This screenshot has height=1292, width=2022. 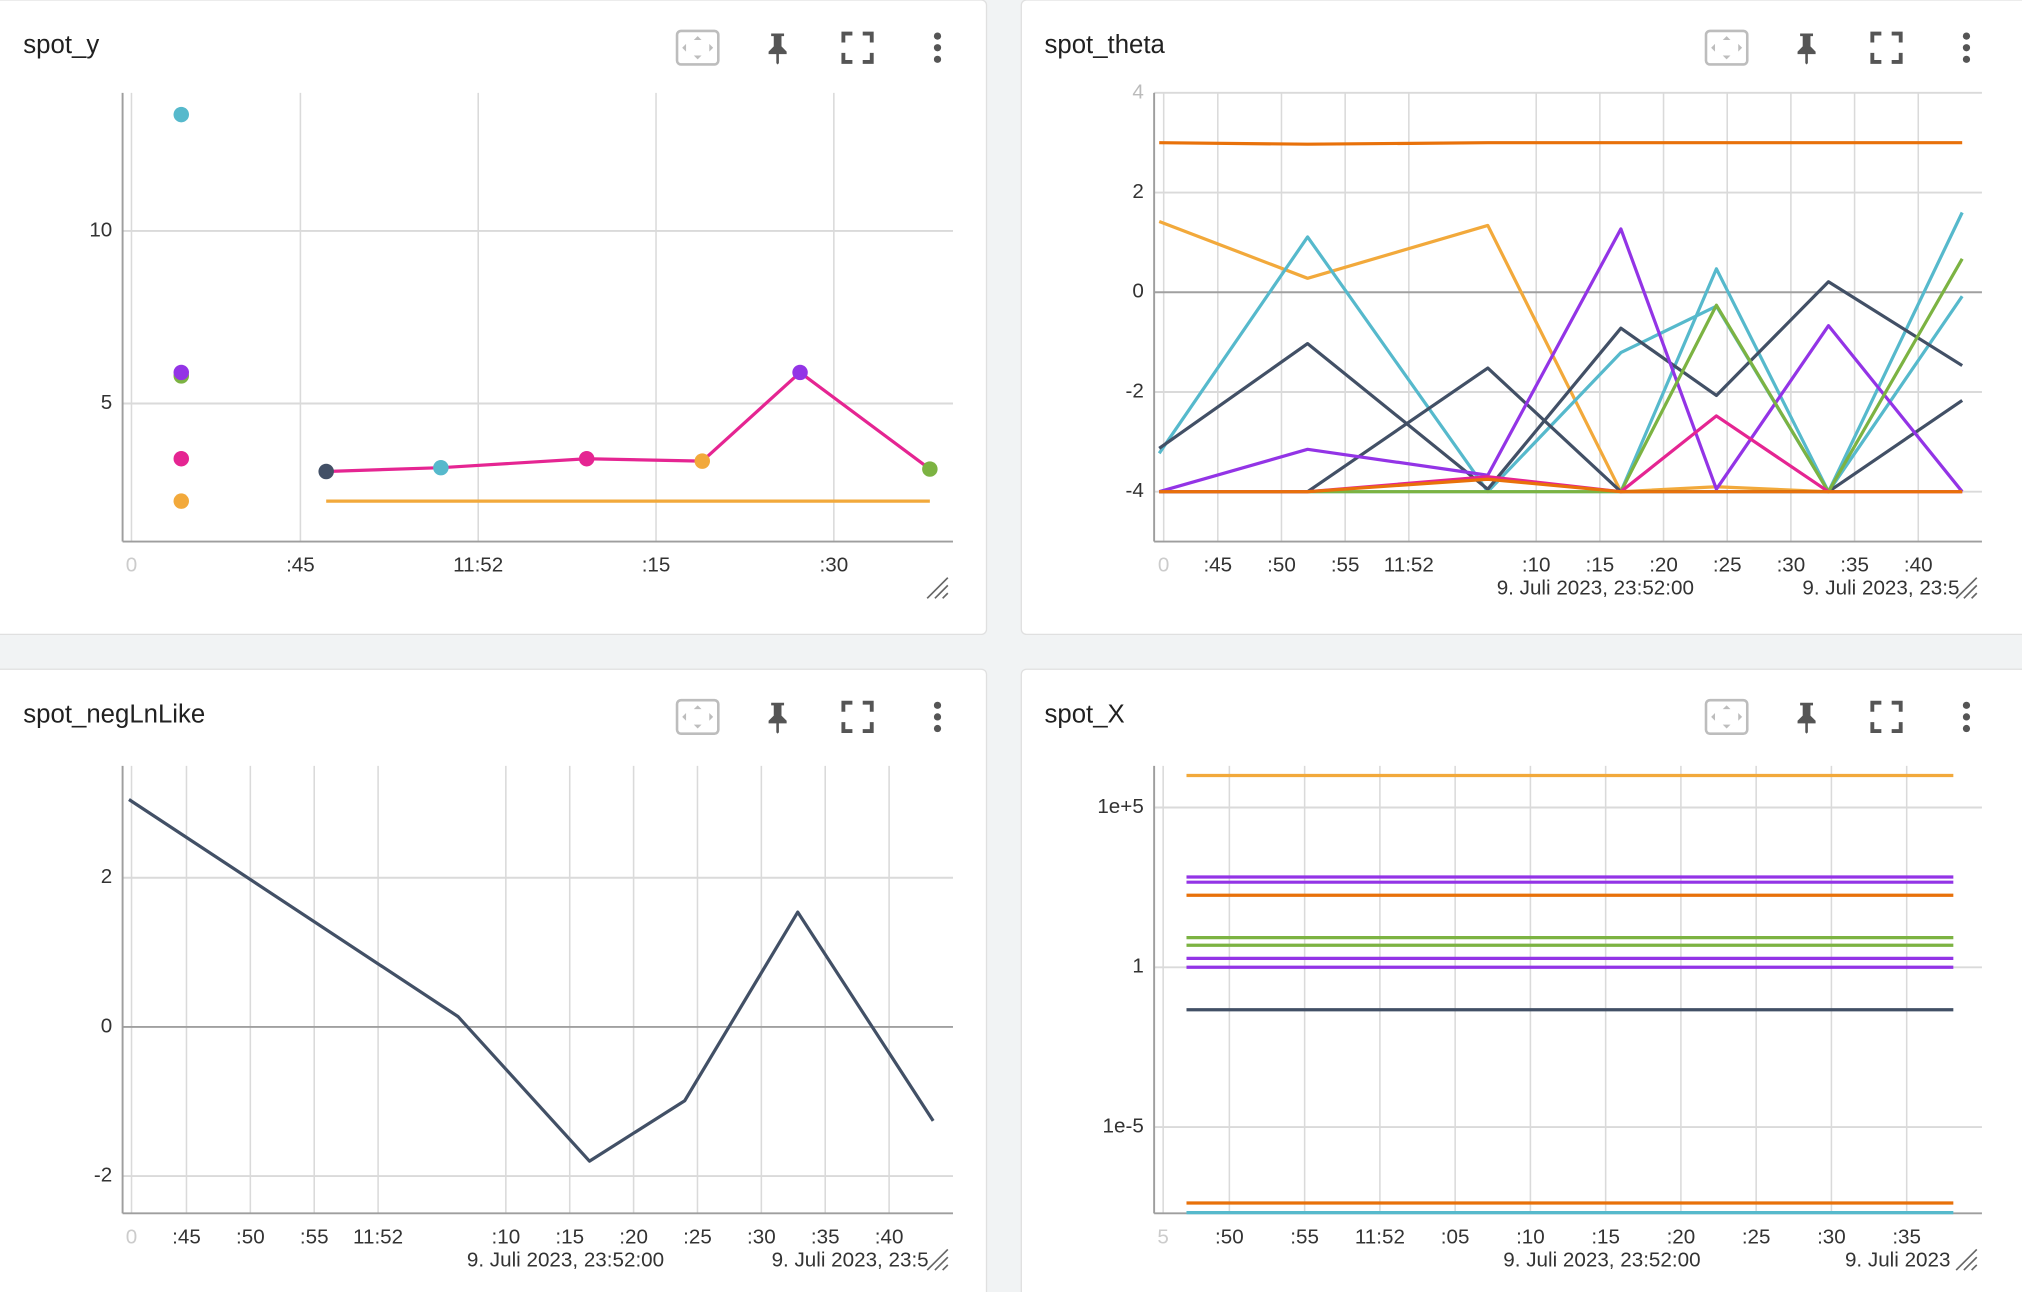 I want to click on x-date-label: 9. Juli 2023, so click(x=1898, y=1260).